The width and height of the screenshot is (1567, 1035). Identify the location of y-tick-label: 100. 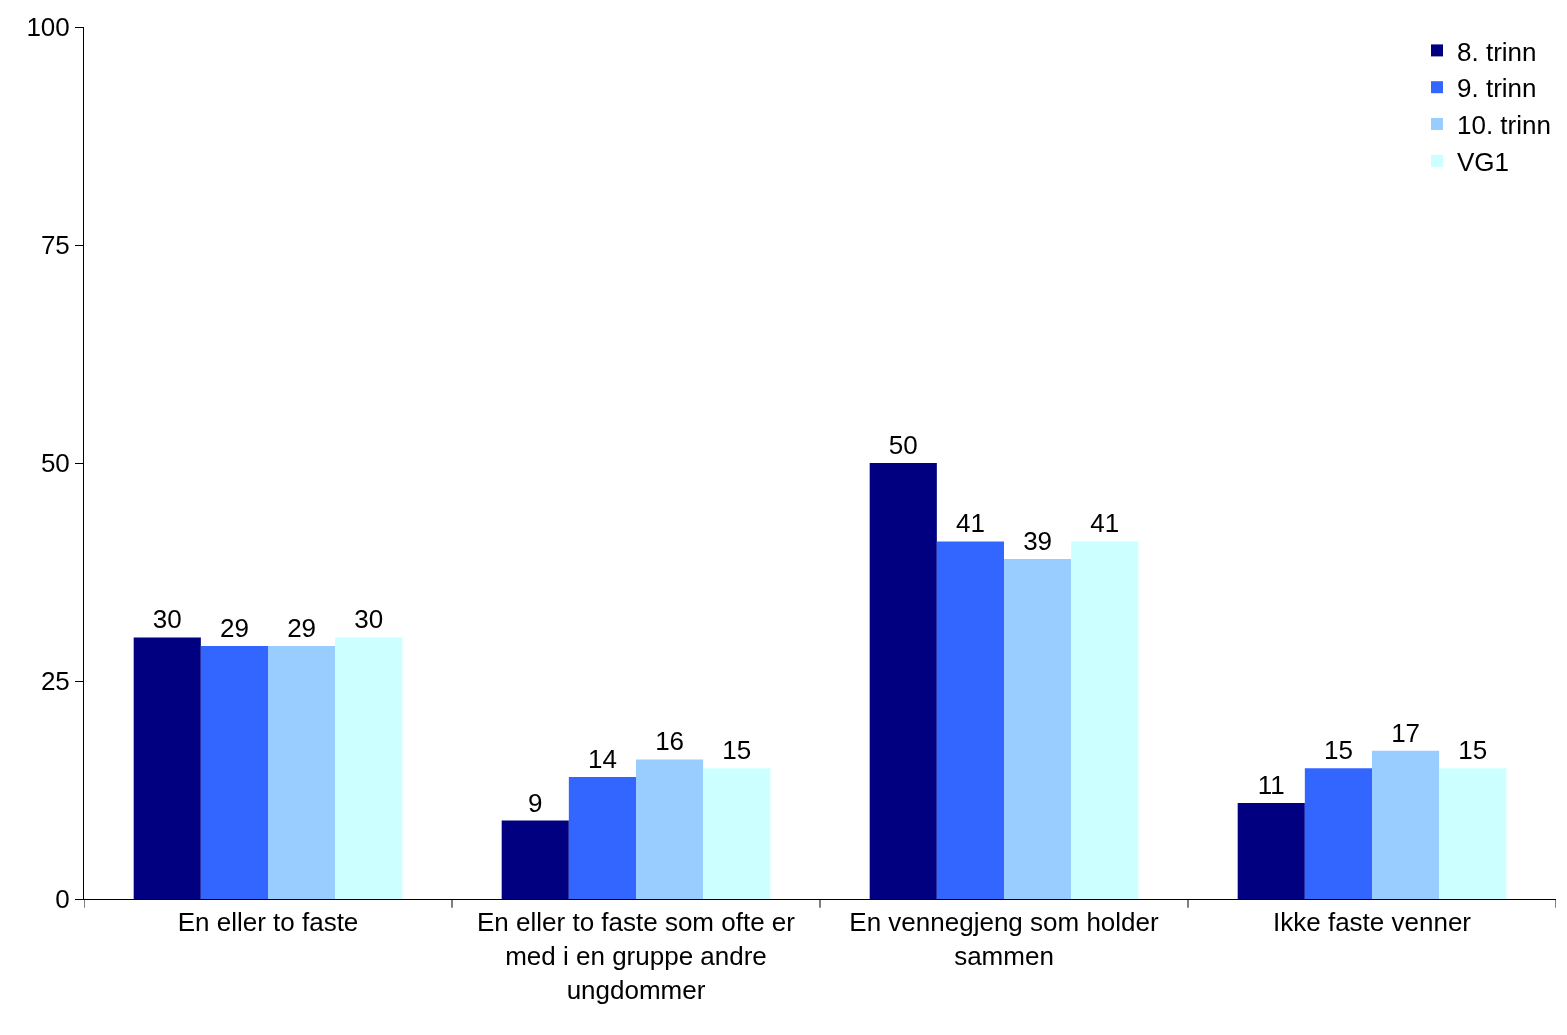
(48, 27).